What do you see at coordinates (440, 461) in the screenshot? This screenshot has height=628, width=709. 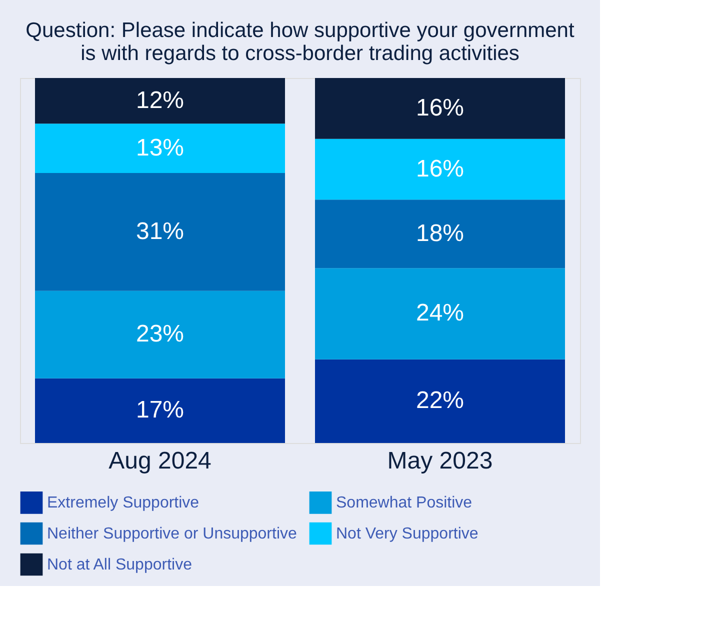 I see `x-tick-label: May 2023` at bounding box center [440, 461].